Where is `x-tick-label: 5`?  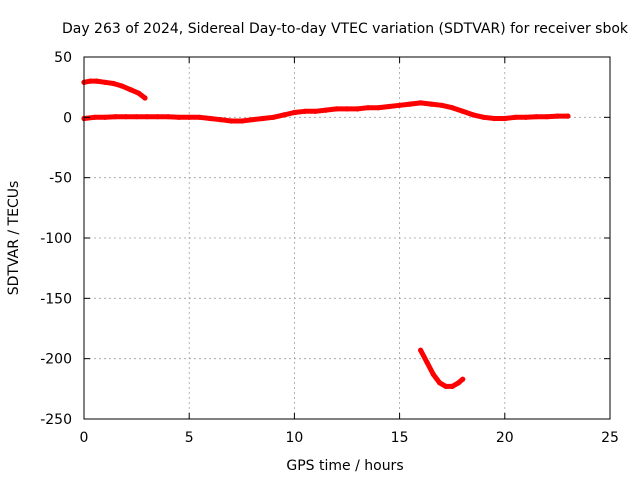
x-tick-label: 5 is located at coordinates (189, 438).